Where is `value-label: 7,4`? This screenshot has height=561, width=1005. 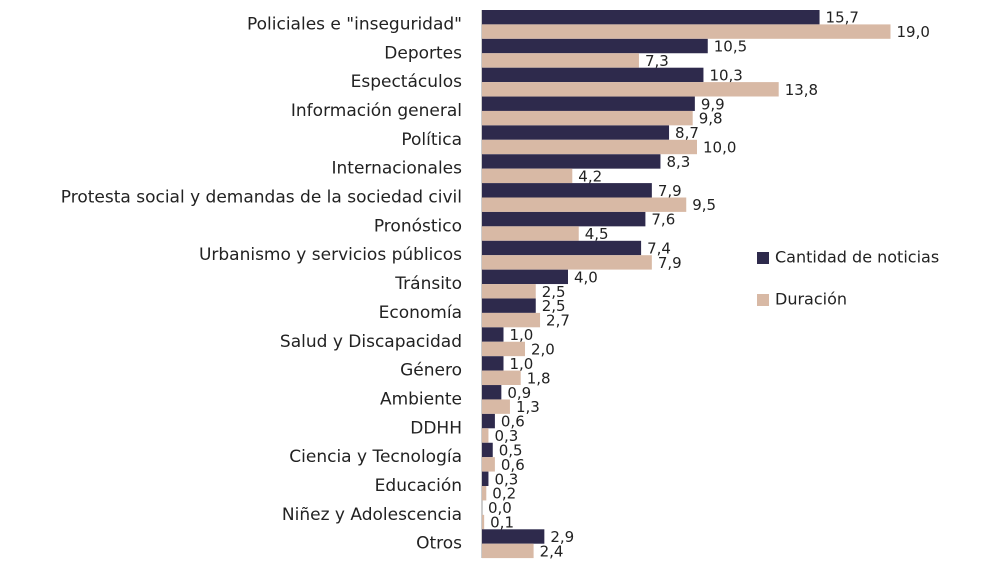
value-label: 7,4 is located at coordinates (659, 249).